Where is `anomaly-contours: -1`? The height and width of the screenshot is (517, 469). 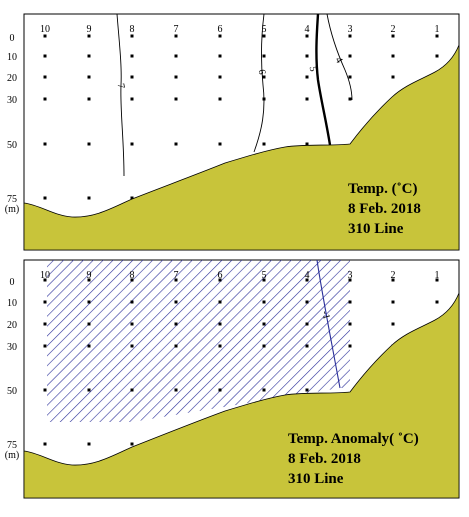
anomaly-contours: -1 is located at coordinates (328, 324).